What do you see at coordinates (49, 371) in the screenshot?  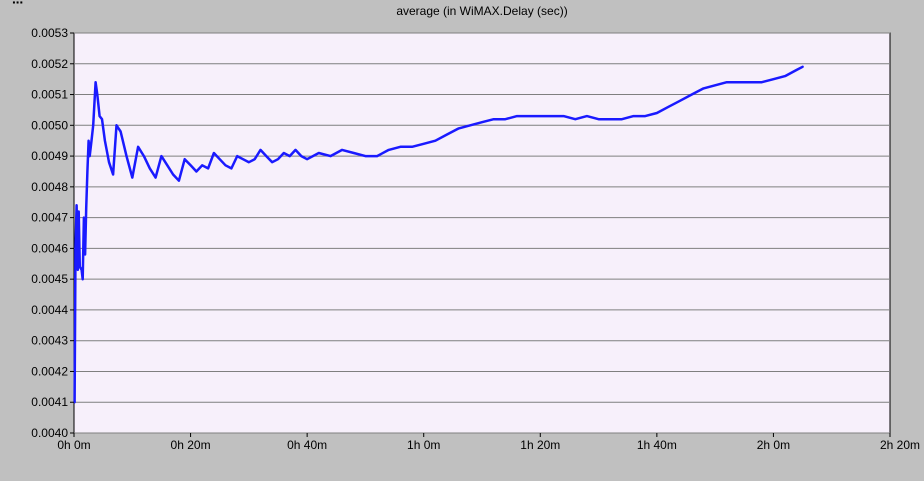 I see `y-tick-label: 0.0042` at bounding box center [49, 371].